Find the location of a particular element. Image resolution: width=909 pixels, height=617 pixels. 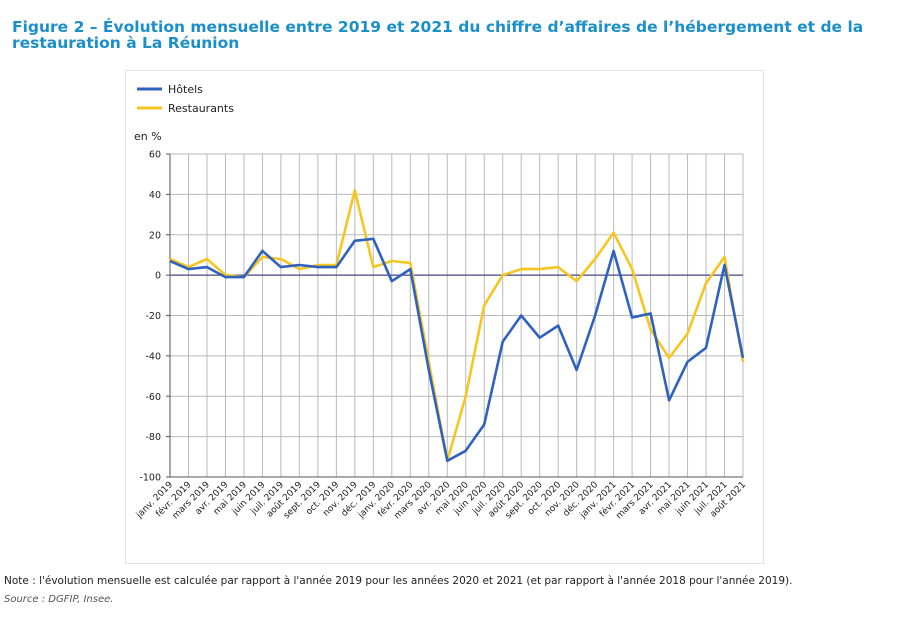

y-tick-label: -20 is located at coordinates (153, 316).